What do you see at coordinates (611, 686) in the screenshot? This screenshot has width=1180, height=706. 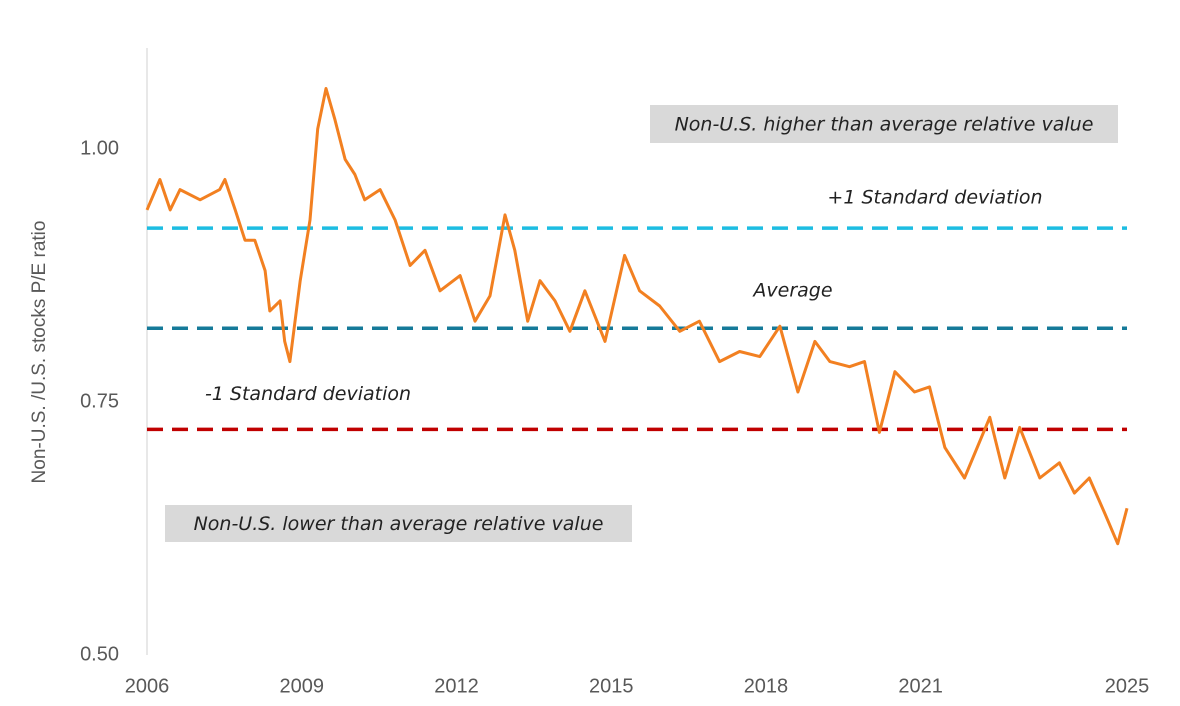 I see `x-tick-label: 2015` at bounding box center [611, 686].